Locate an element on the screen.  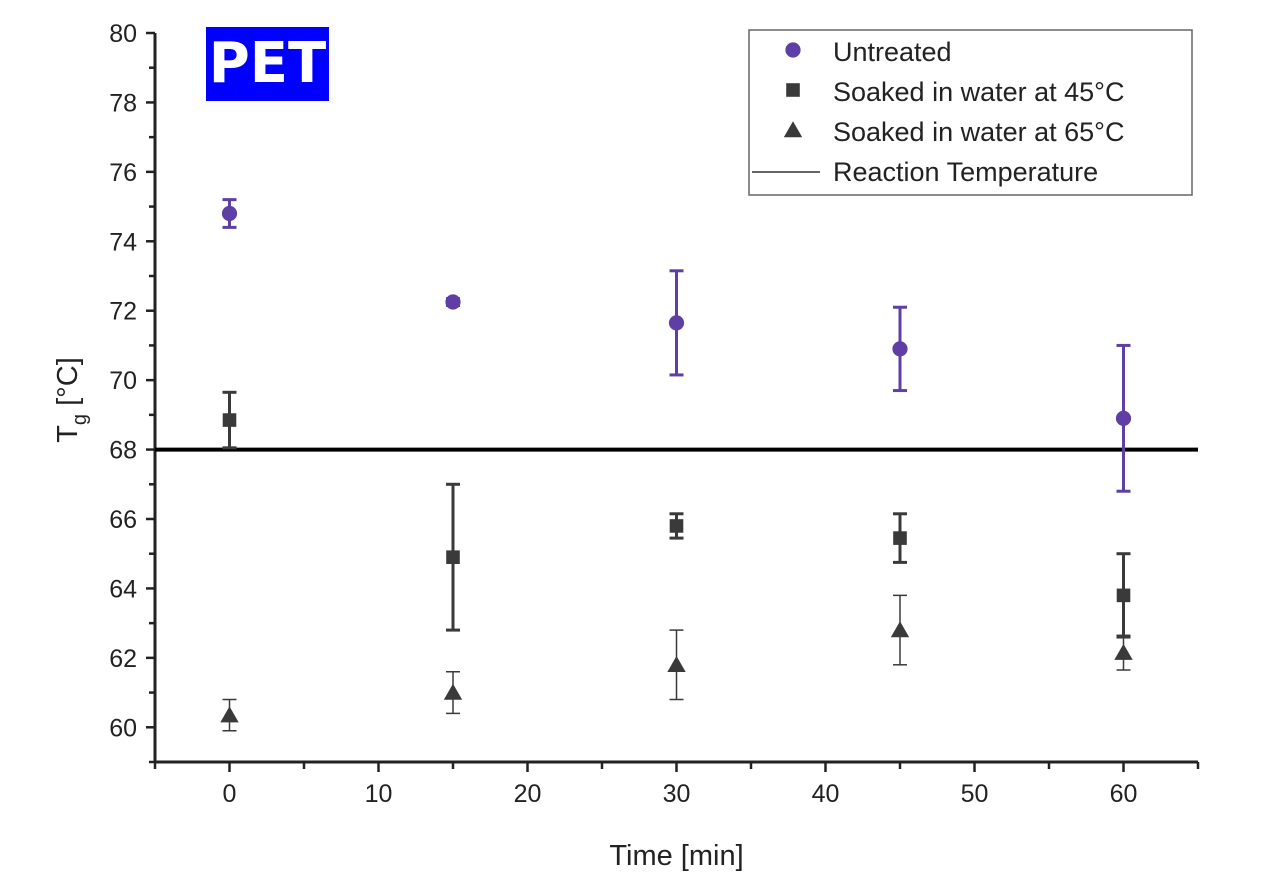
y-tick-label: 62 is located at coordinates (123, 659).